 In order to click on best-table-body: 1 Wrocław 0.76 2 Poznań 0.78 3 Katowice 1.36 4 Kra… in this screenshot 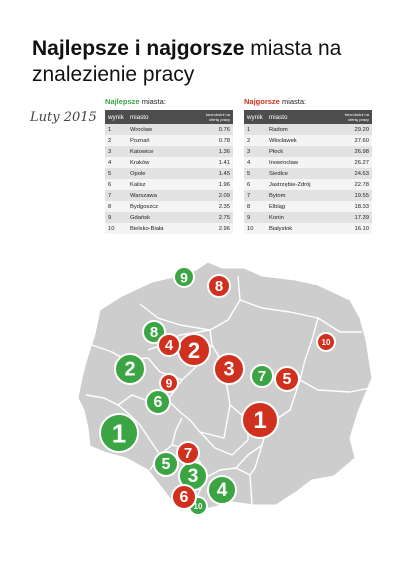, I will do `click(169, 179)`.